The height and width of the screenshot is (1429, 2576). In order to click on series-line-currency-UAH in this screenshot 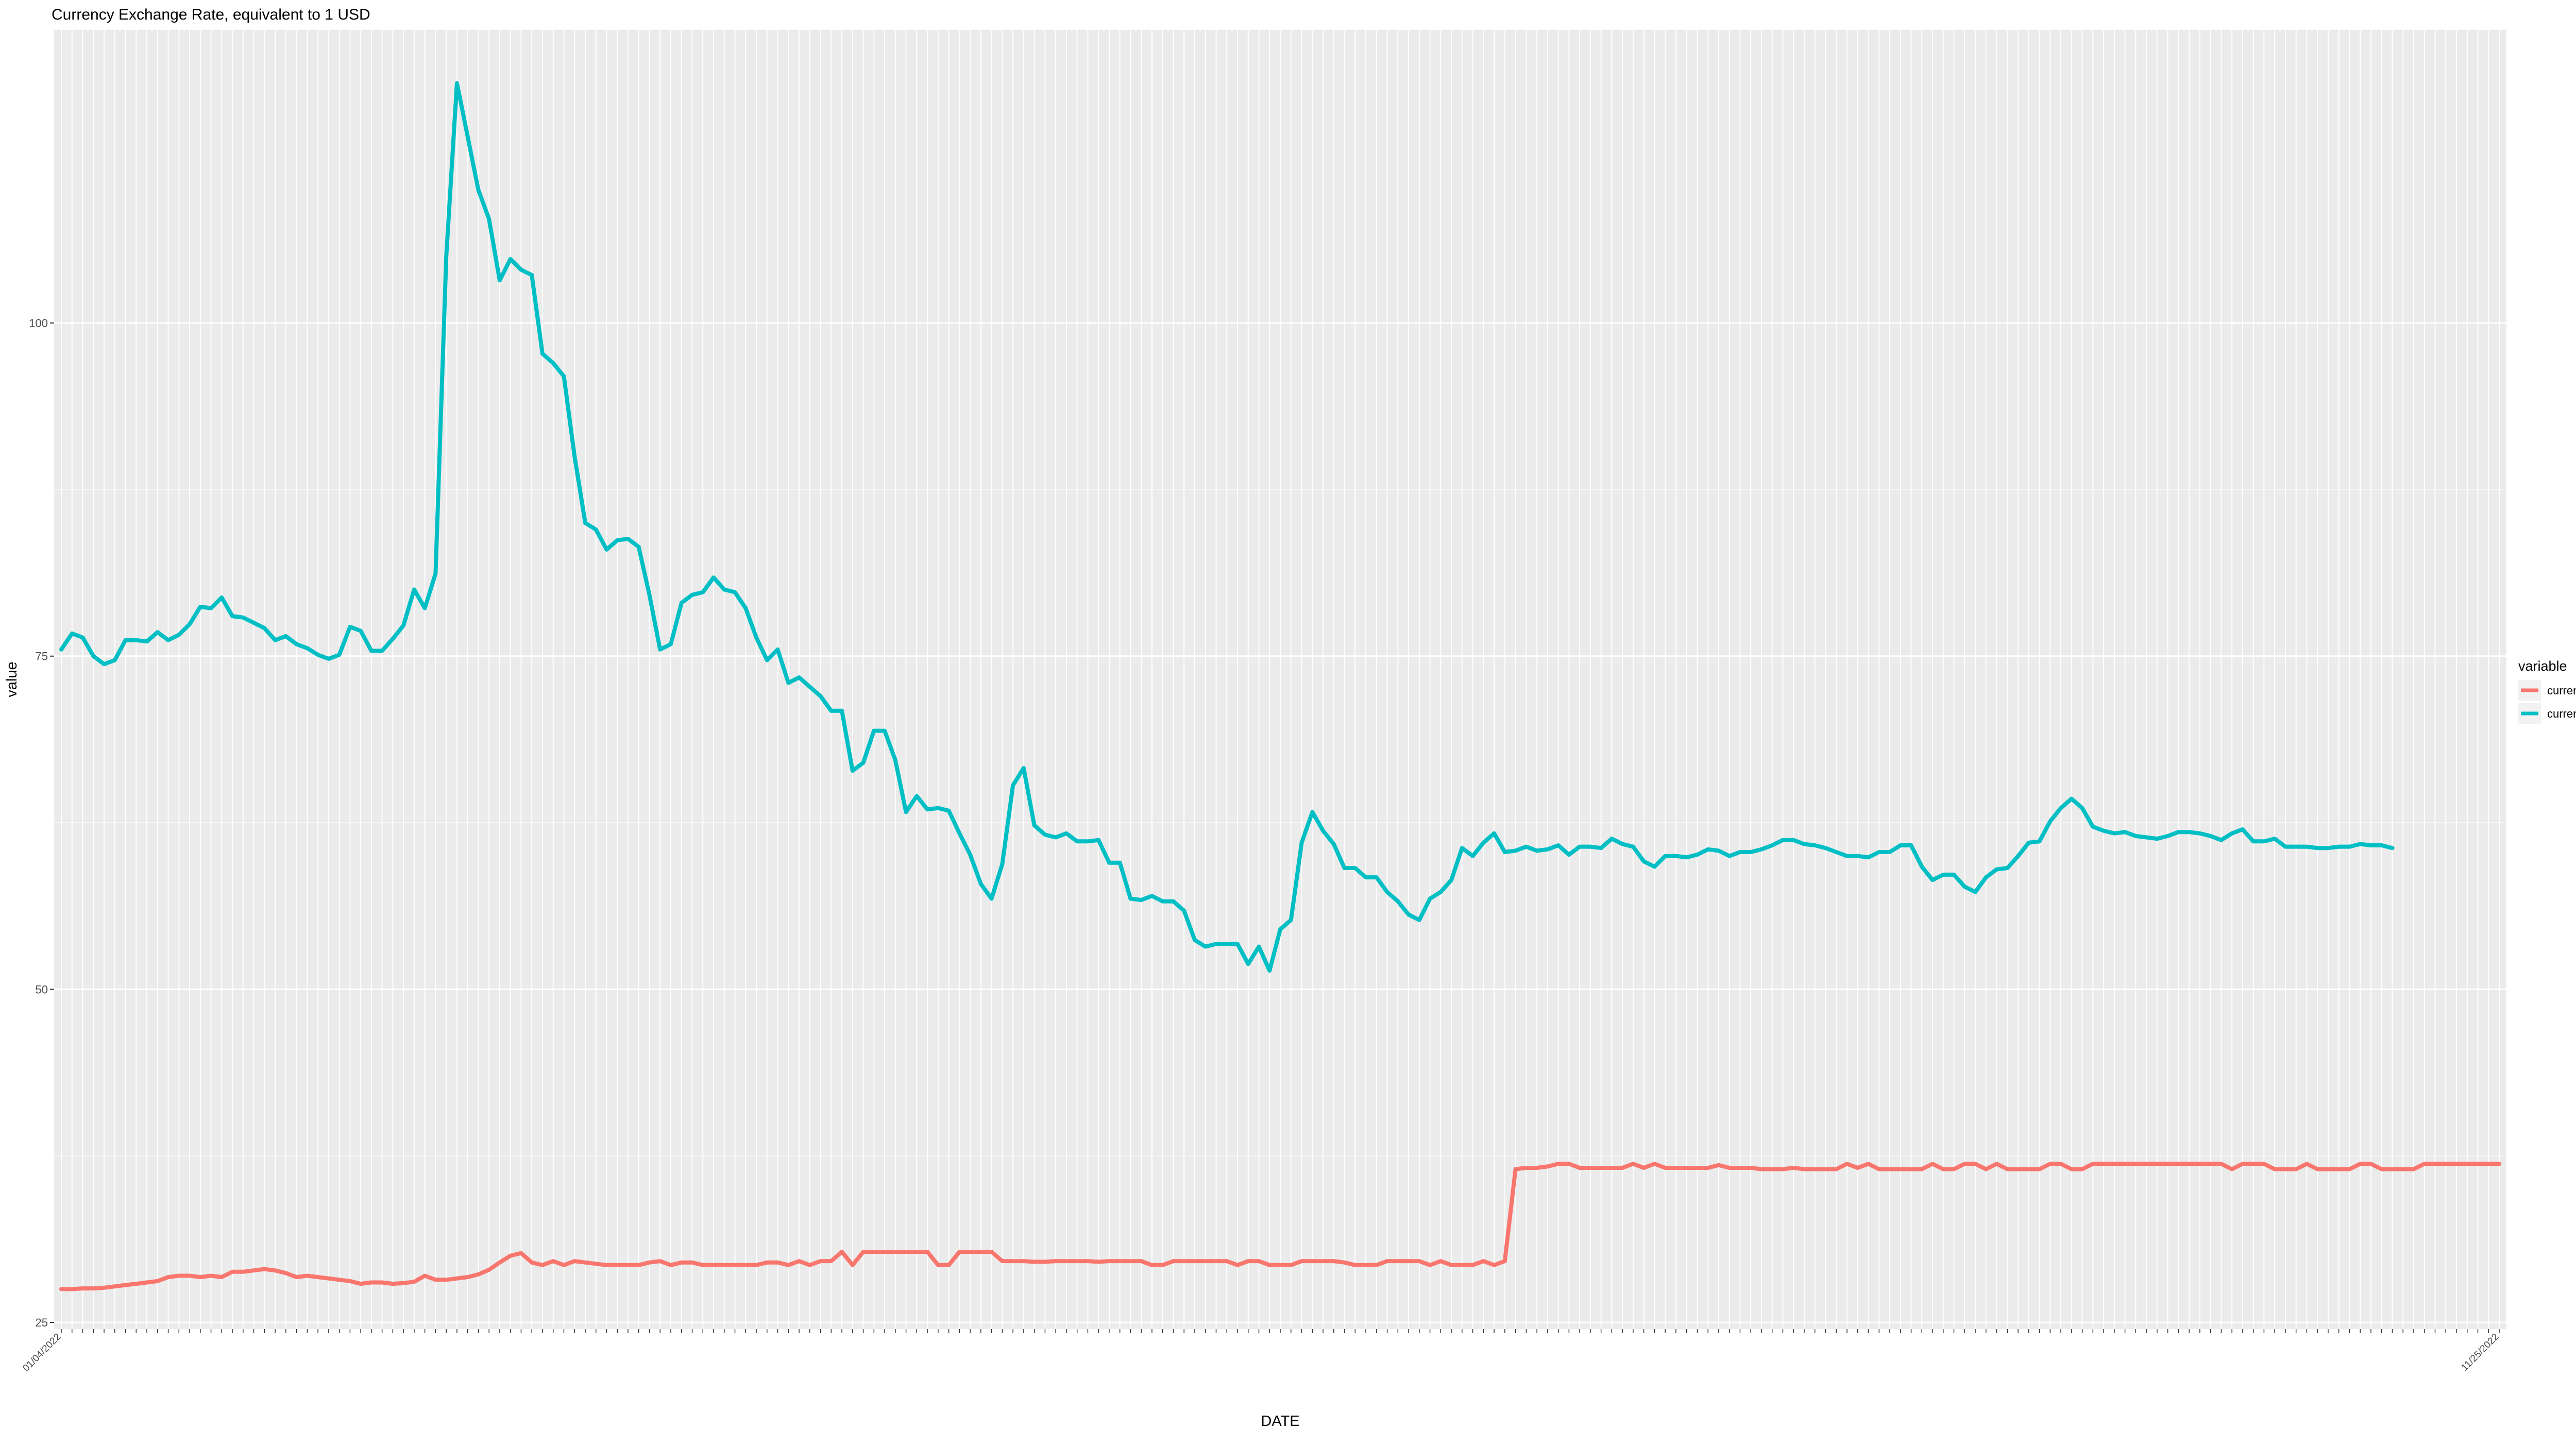, I will do `click(1280, 1227)`.